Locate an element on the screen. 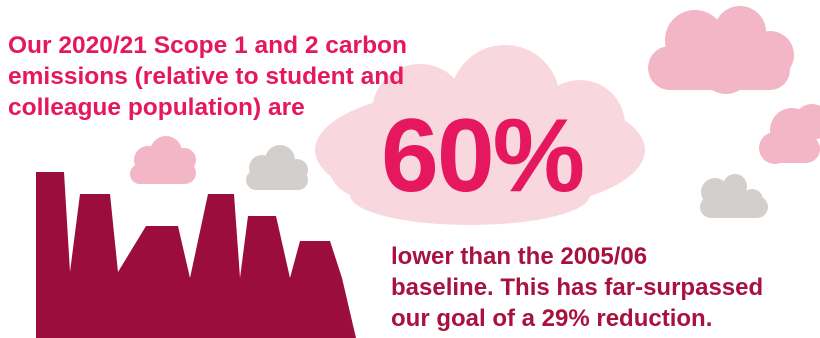  description-line-1: lower than the 2005/06 is located at coordinates (519, 256).